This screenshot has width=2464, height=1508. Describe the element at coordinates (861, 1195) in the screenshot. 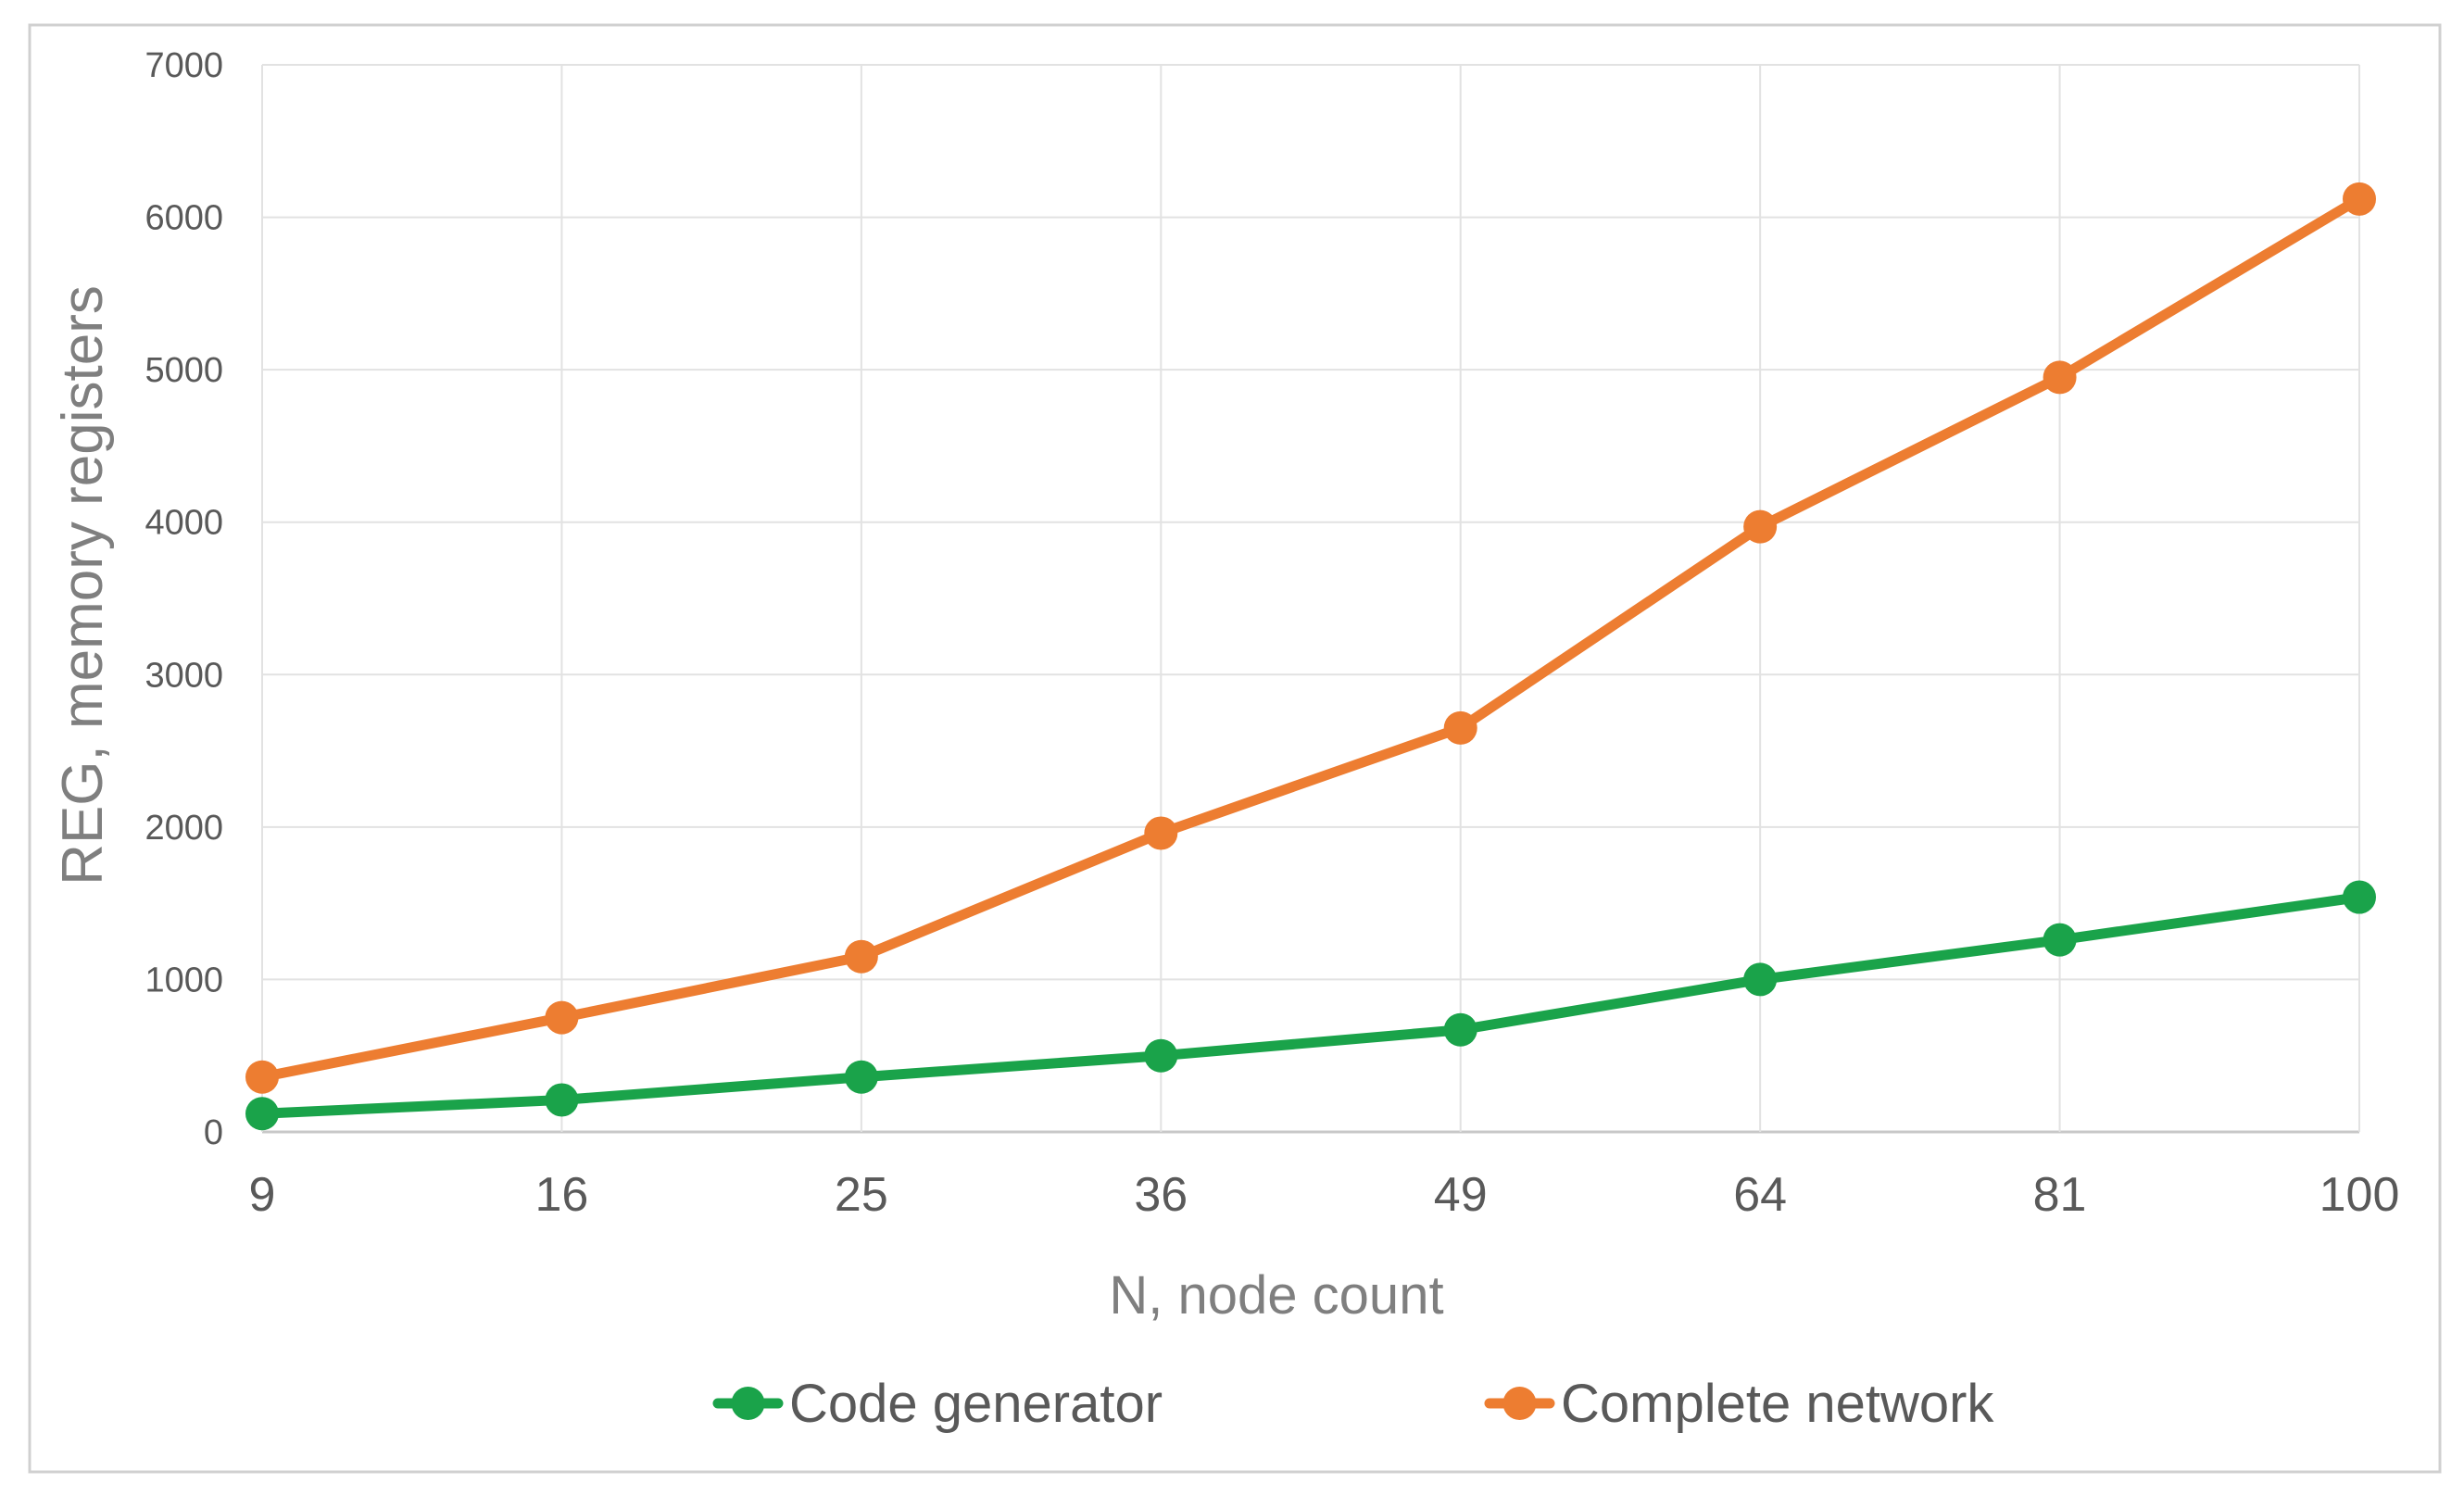

I see `x-tick-label: 25` at that location.